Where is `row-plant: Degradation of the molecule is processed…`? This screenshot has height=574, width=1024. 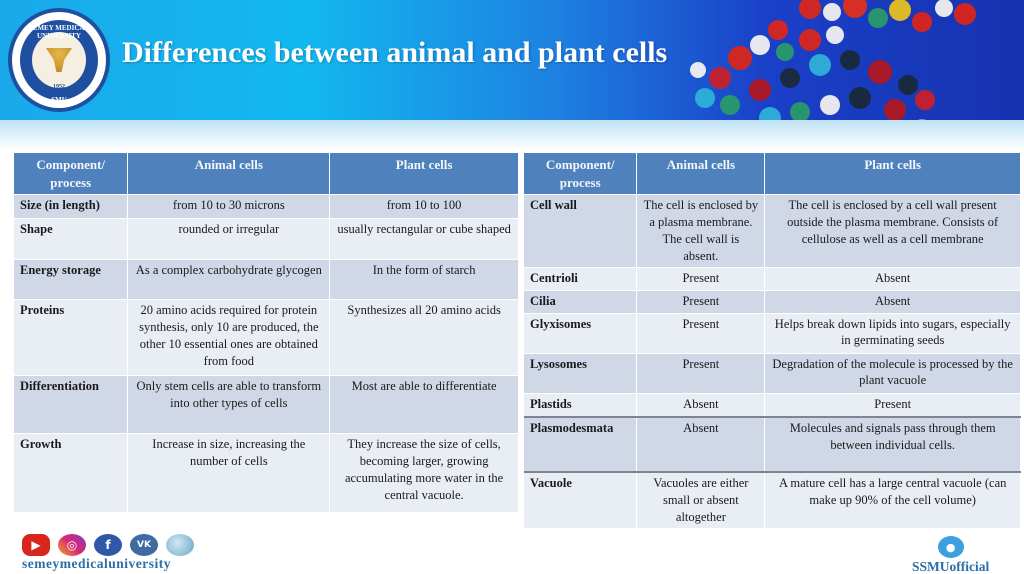
row-plant: Degradation of the molecule is processed… is located at coordinates (892, 373).